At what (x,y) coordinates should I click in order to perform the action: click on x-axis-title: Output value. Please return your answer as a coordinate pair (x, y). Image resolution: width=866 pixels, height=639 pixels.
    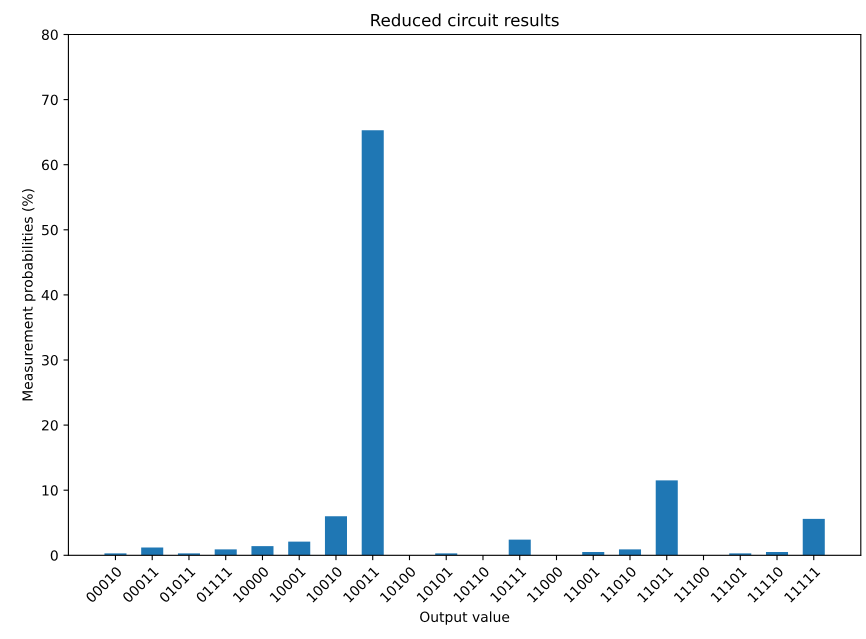
    Looking at the image, I should click on (465, 618).